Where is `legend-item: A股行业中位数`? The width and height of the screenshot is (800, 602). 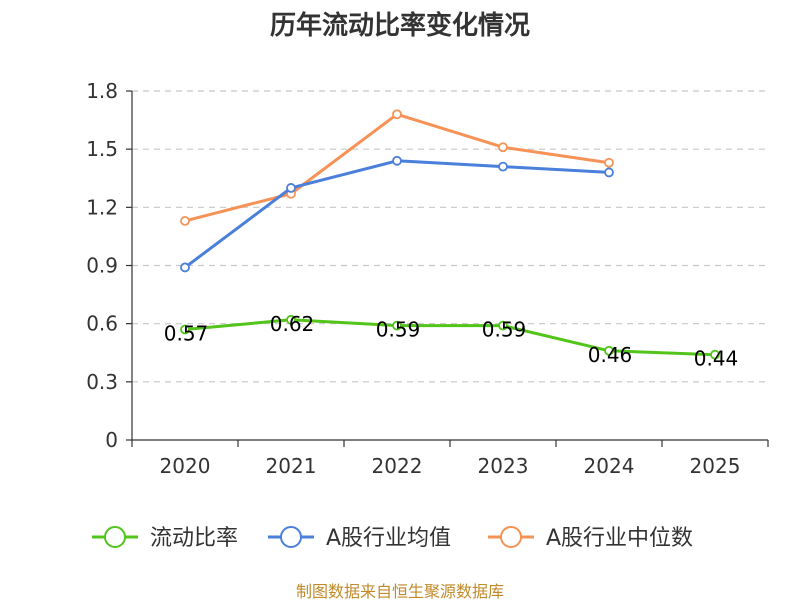
legend-item: A股行业中位数 is located at coordinates (590, 538).